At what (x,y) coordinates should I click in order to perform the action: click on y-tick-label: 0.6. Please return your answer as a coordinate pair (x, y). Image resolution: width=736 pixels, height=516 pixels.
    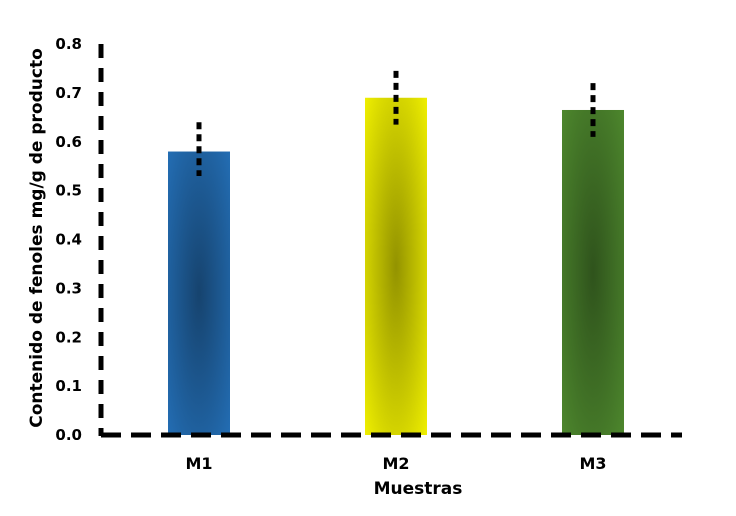
    Looking at the image, I should click on (68, 142).